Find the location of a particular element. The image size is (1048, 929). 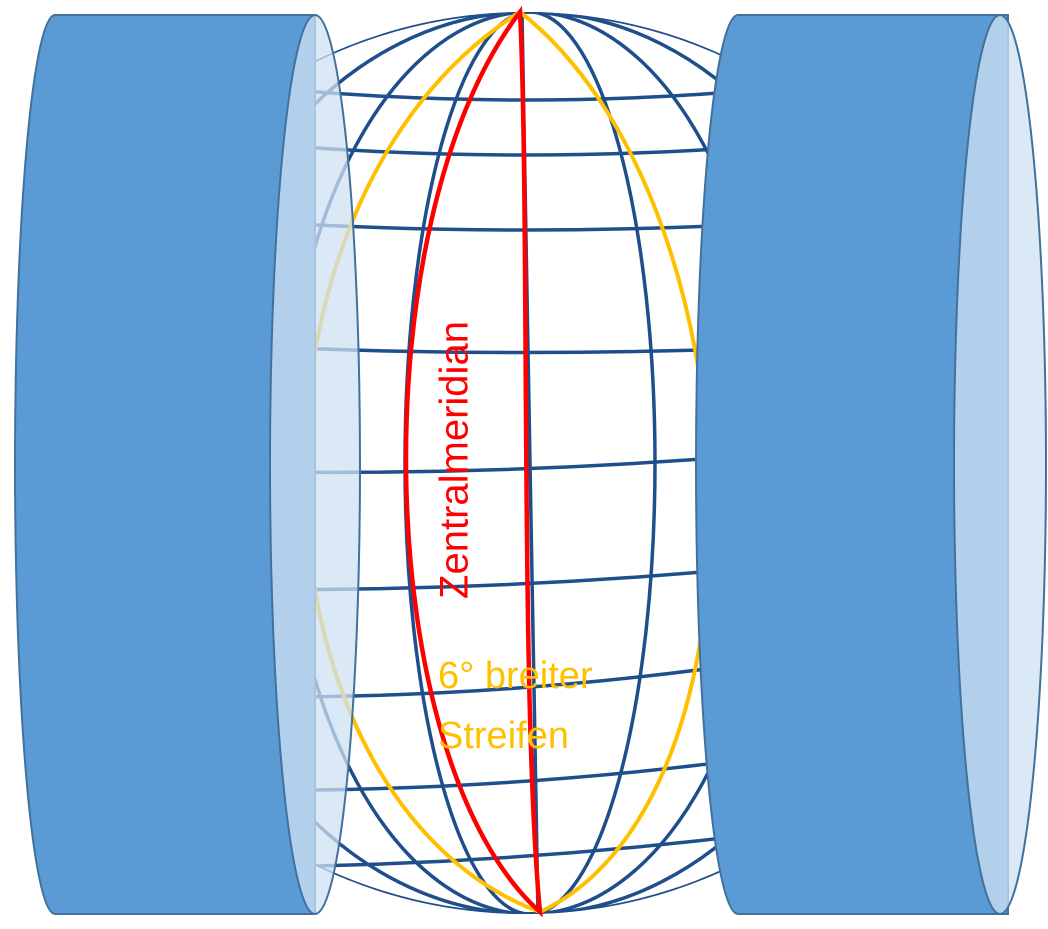

strip-label: Streifen is located at coordinates (503, 736).